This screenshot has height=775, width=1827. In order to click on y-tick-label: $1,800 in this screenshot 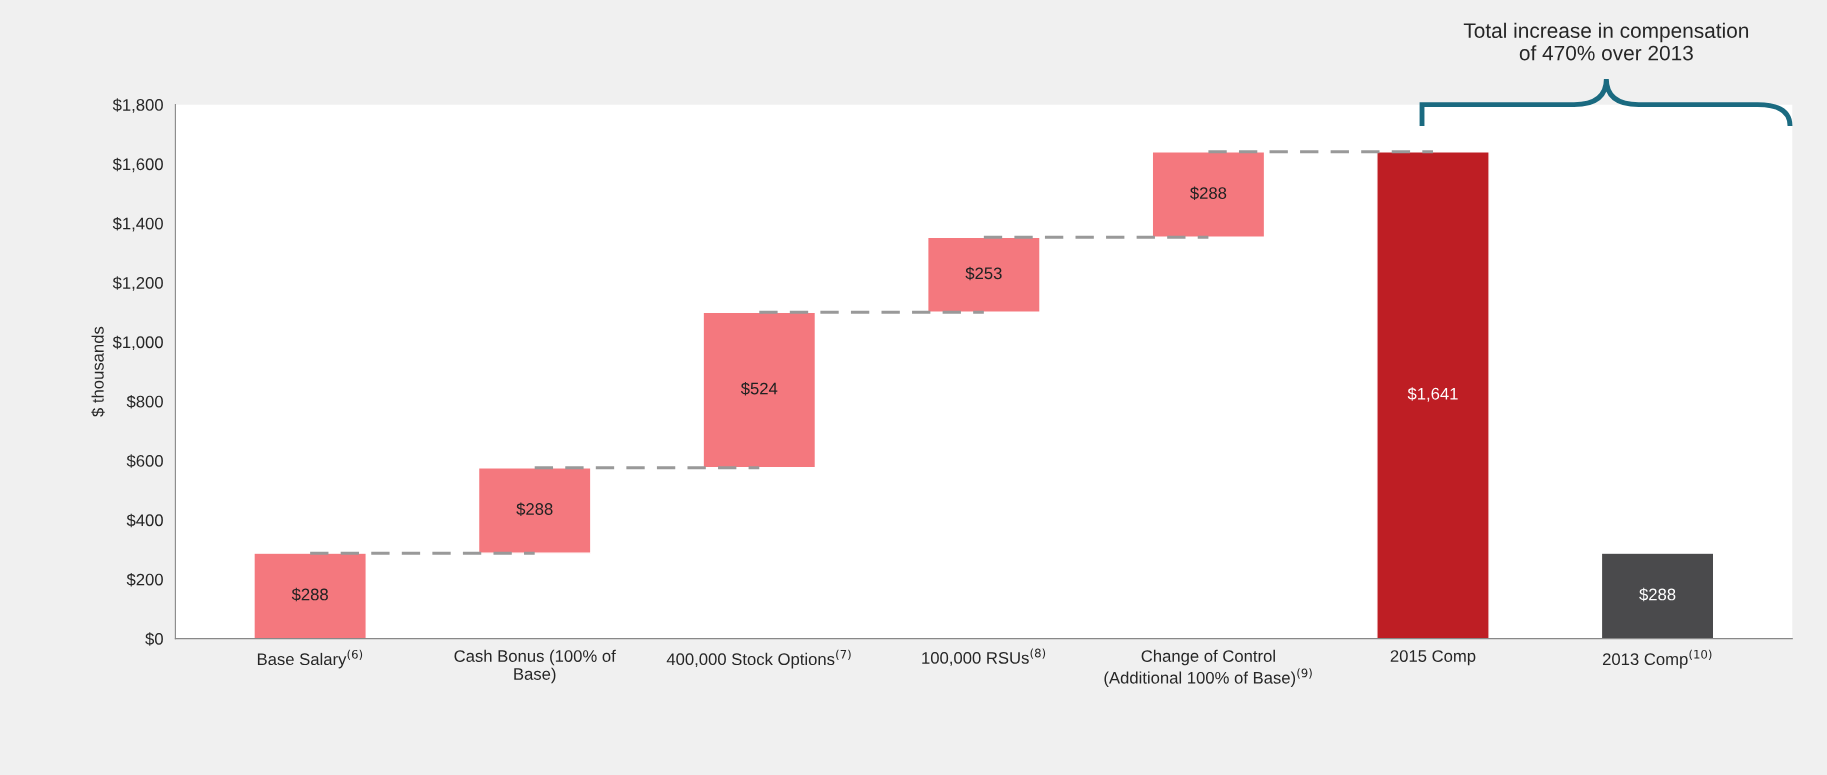, I will do `click(137, 105)`.